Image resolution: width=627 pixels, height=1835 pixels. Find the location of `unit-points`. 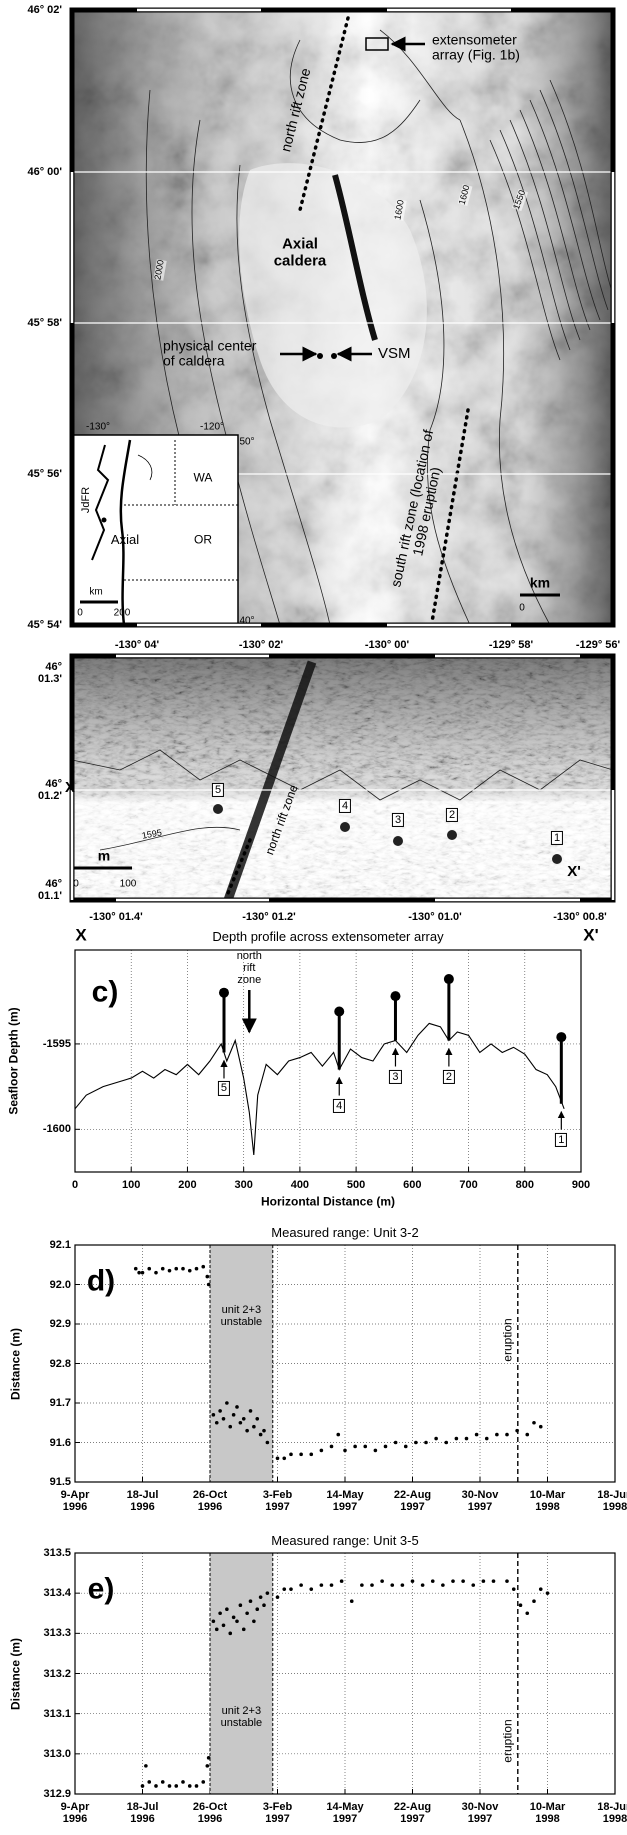

unit-points is located at coordinates (387, 834).